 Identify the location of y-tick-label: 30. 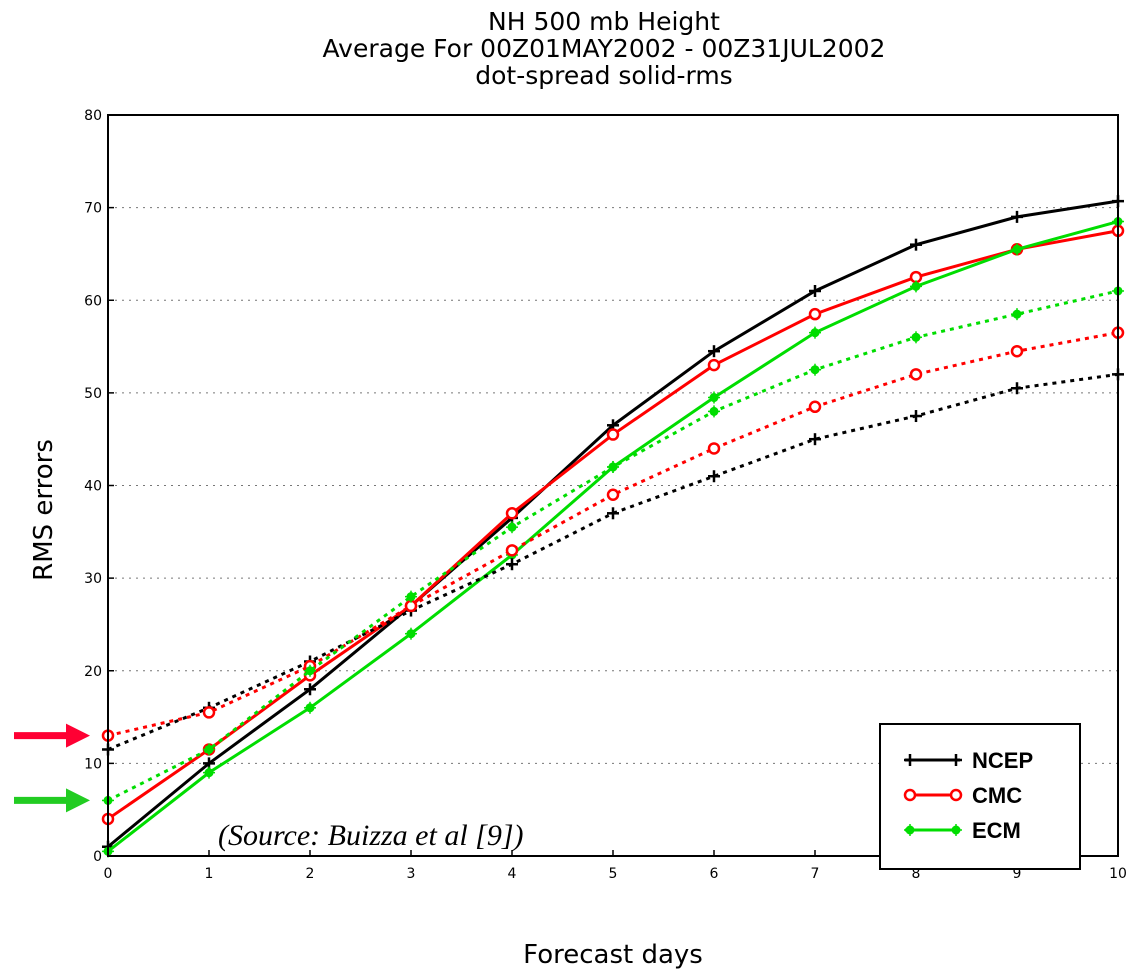
(93, 579).